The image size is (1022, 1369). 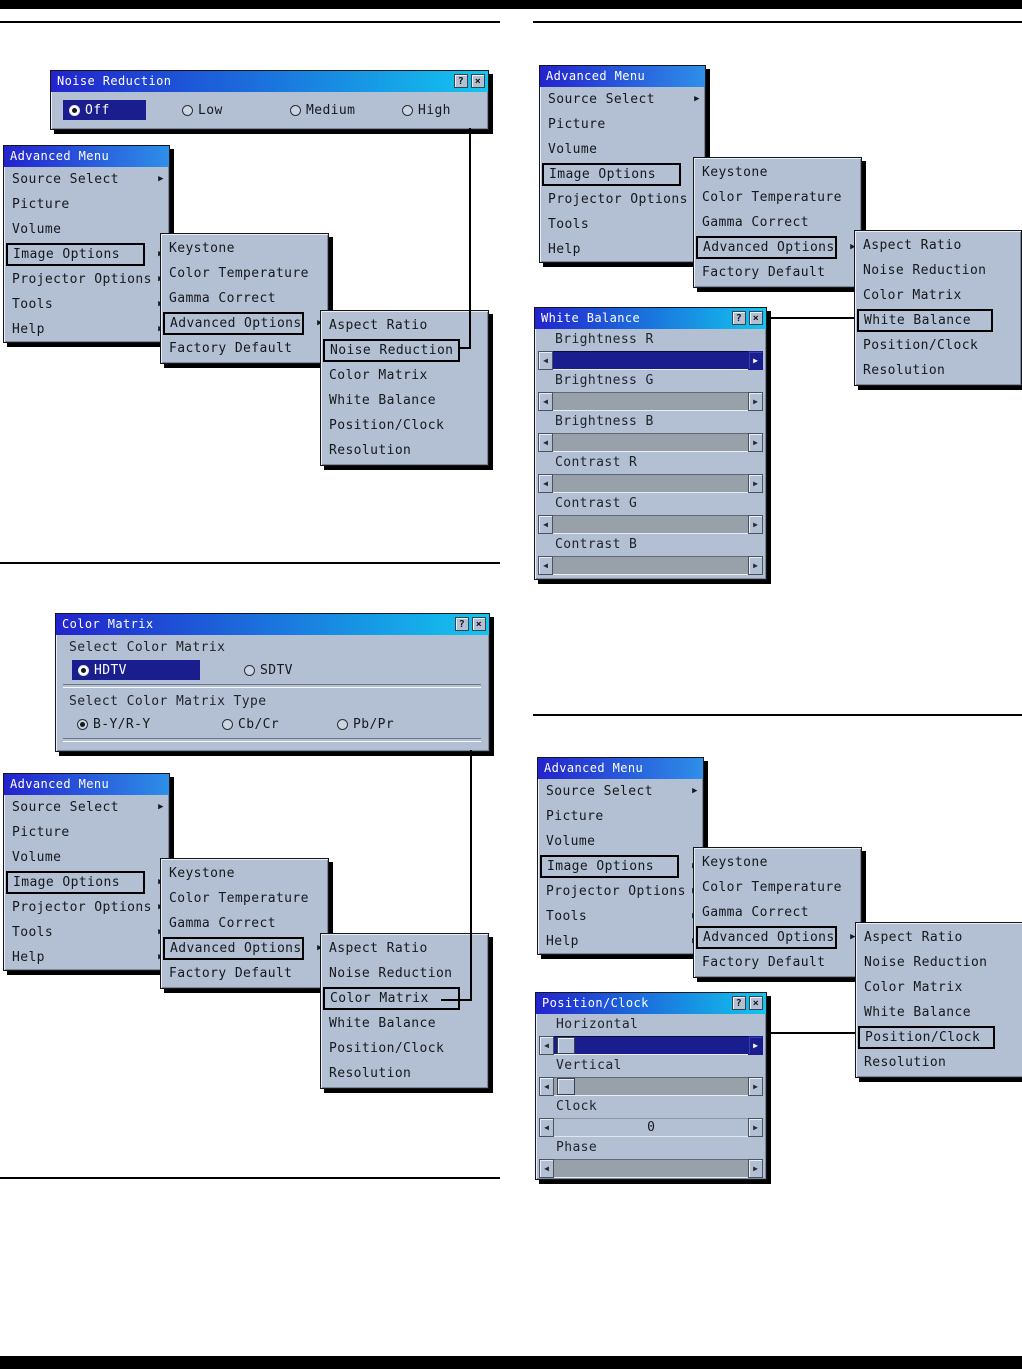 I want to click on radio-option: Off, so click(x=104, y=110).